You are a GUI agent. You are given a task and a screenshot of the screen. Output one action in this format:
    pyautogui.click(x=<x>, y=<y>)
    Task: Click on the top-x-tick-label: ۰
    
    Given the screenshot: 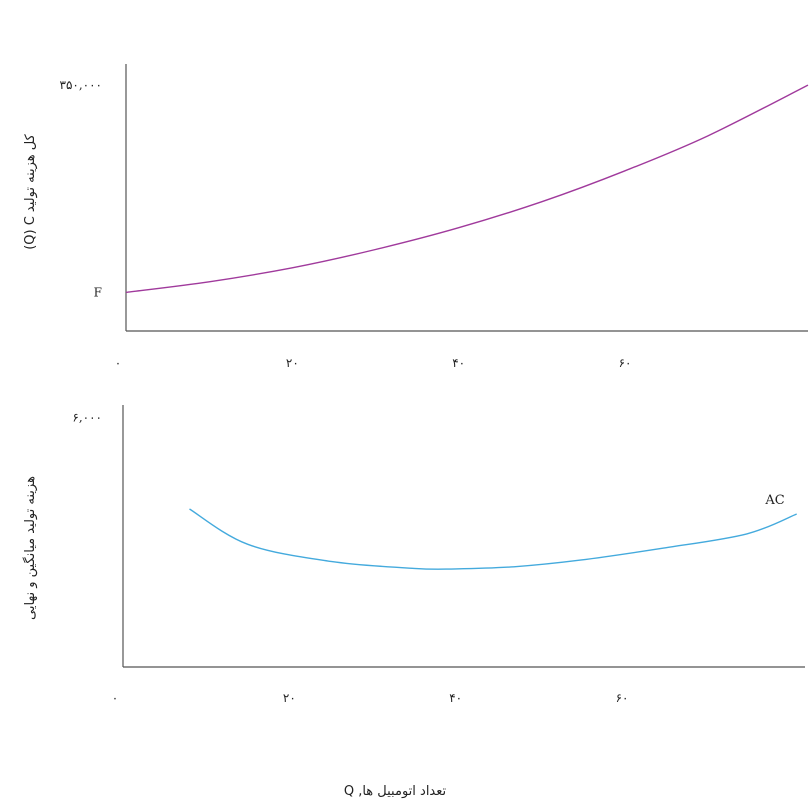 What is the action you would take?
    pyautogui.click(x=118, y=363)
    